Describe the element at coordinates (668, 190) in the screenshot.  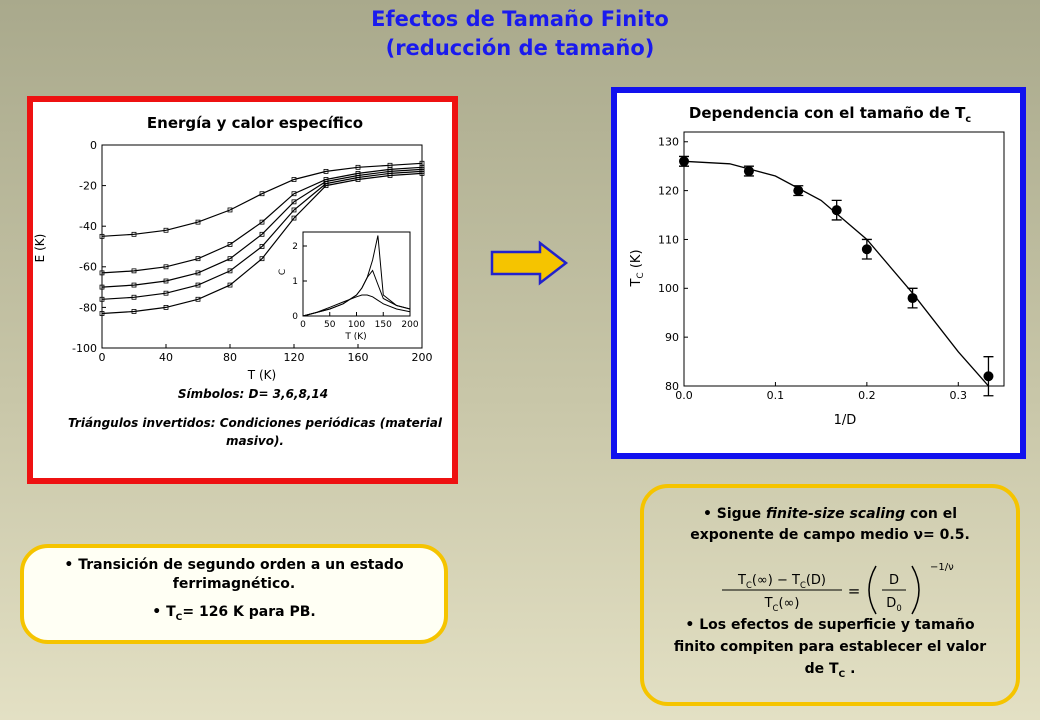
I see `y-tick-label: 120` at that location.